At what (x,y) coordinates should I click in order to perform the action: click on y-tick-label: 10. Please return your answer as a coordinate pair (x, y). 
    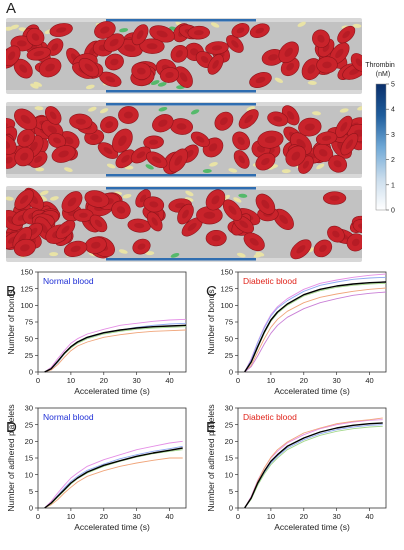
    Looking at the image, I should click on (29, 474).